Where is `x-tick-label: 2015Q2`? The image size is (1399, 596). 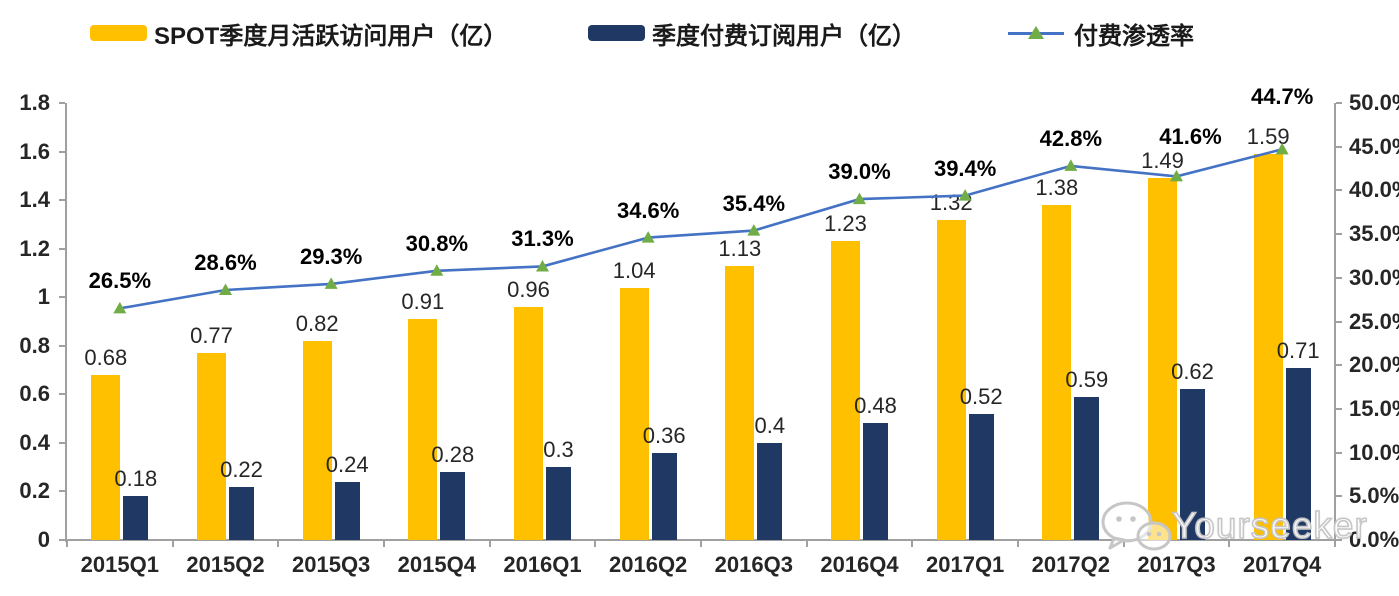
x-tick-label: 2015Q2 is located at coordinates (225, 564).